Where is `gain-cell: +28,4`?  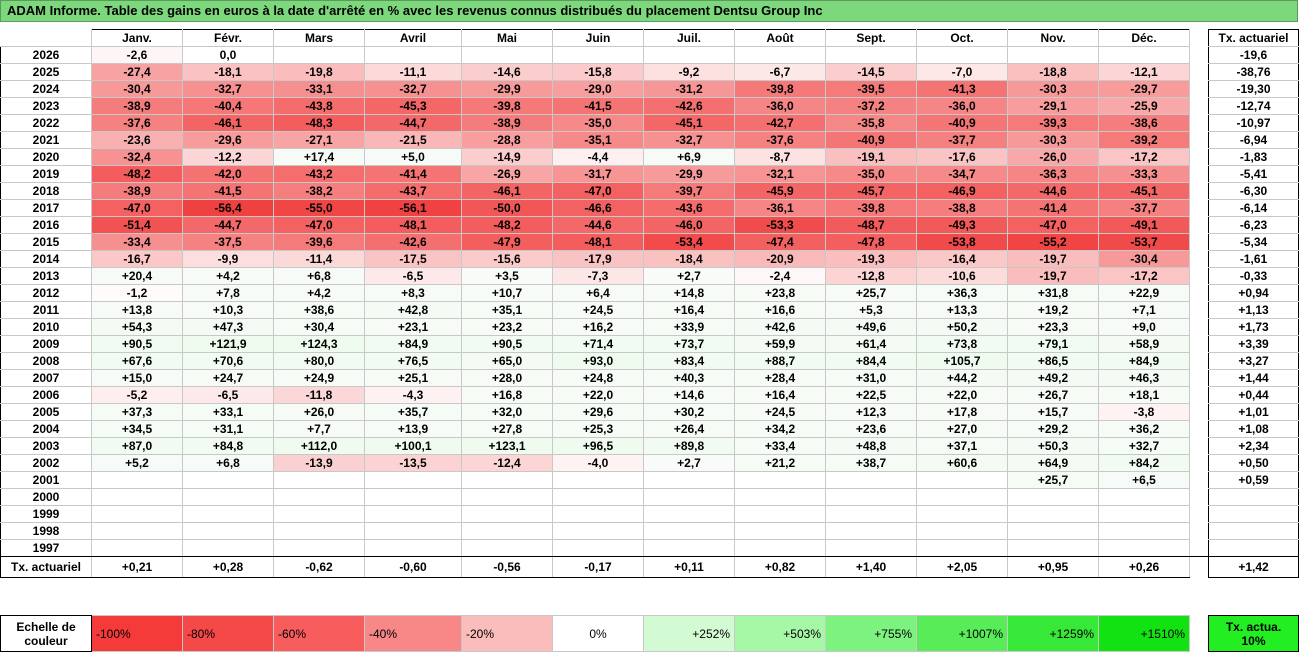
gain-cell: +28,4 is located at coordinates (780, 378).